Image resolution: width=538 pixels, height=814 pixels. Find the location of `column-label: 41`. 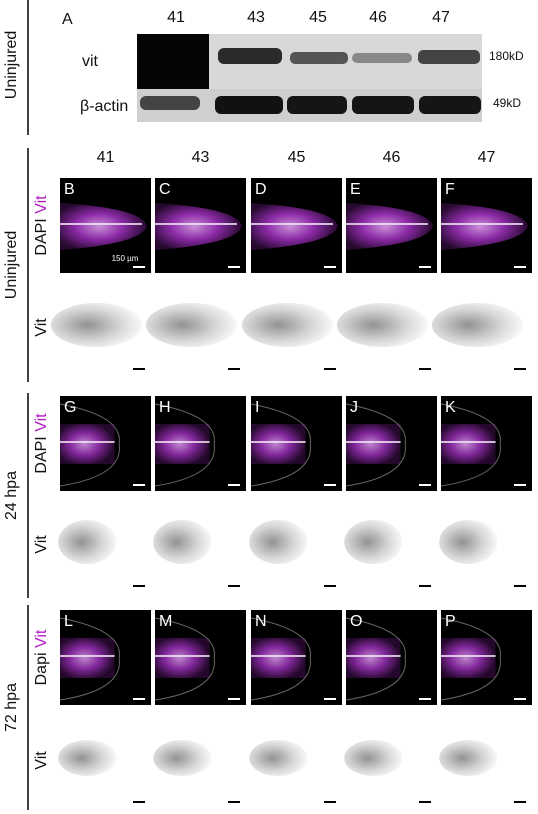

column-label: 41 is located at coordinates (106, 157).